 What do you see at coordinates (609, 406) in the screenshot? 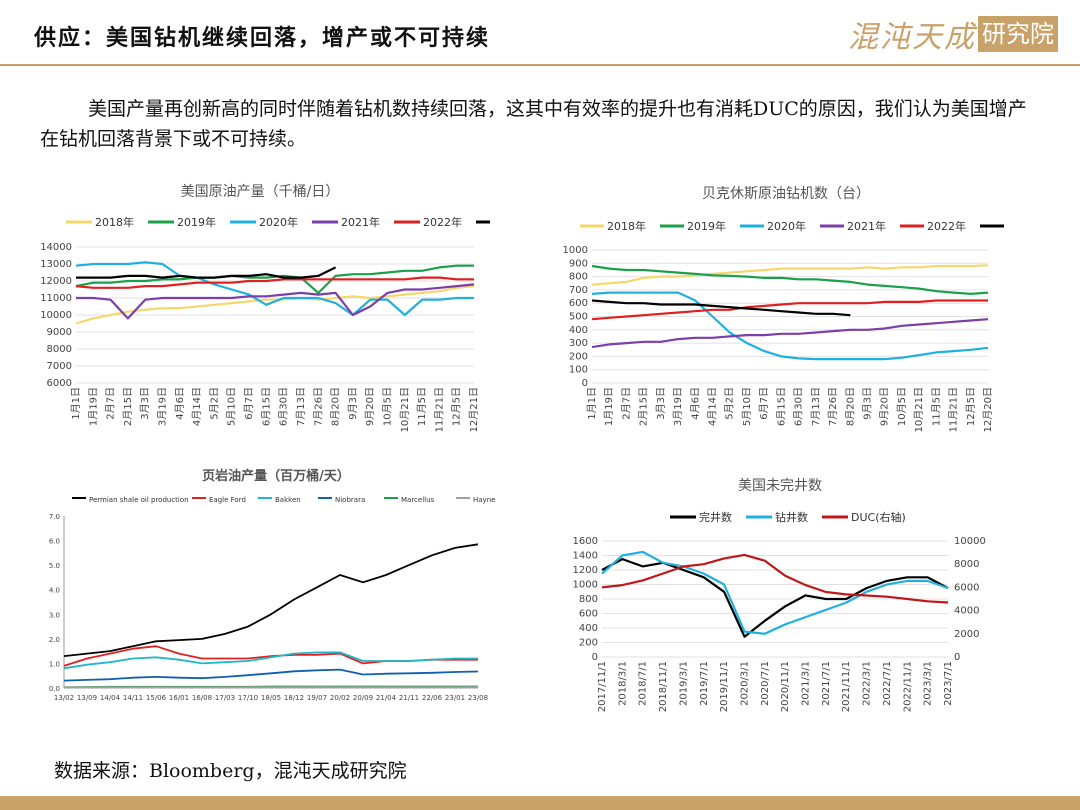
I see `x-tick-label: 1月19日` at bounding box center [609, 406].